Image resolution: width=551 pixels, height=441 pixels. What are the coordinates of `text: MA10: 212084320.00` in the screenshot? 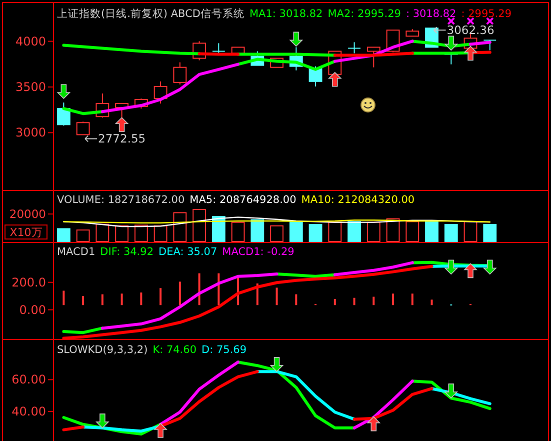 It's located at (358, 200).